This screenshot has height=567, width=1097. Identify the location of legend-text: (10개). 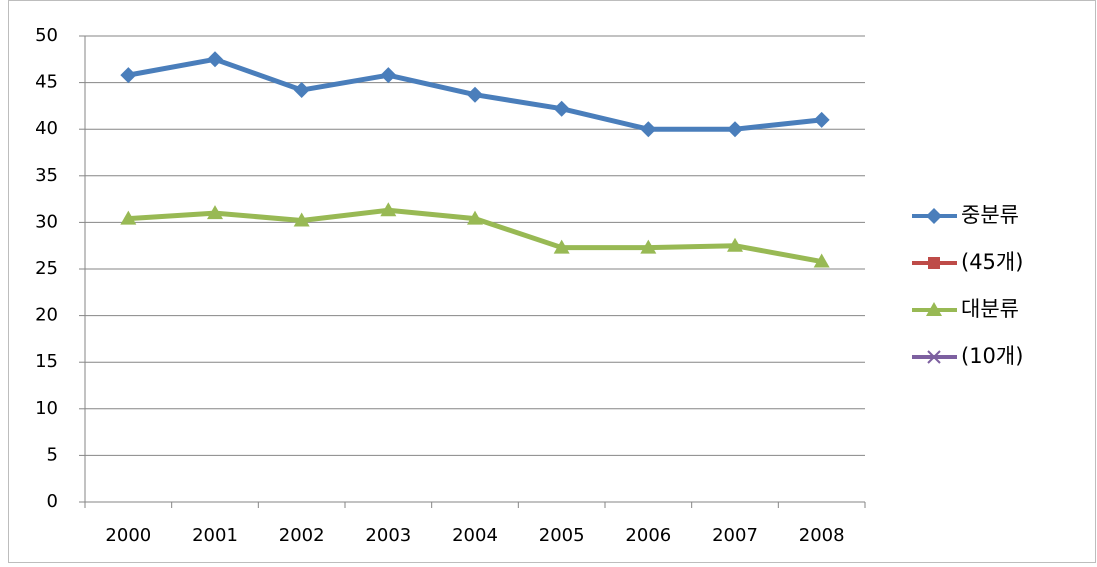
(992, 356).